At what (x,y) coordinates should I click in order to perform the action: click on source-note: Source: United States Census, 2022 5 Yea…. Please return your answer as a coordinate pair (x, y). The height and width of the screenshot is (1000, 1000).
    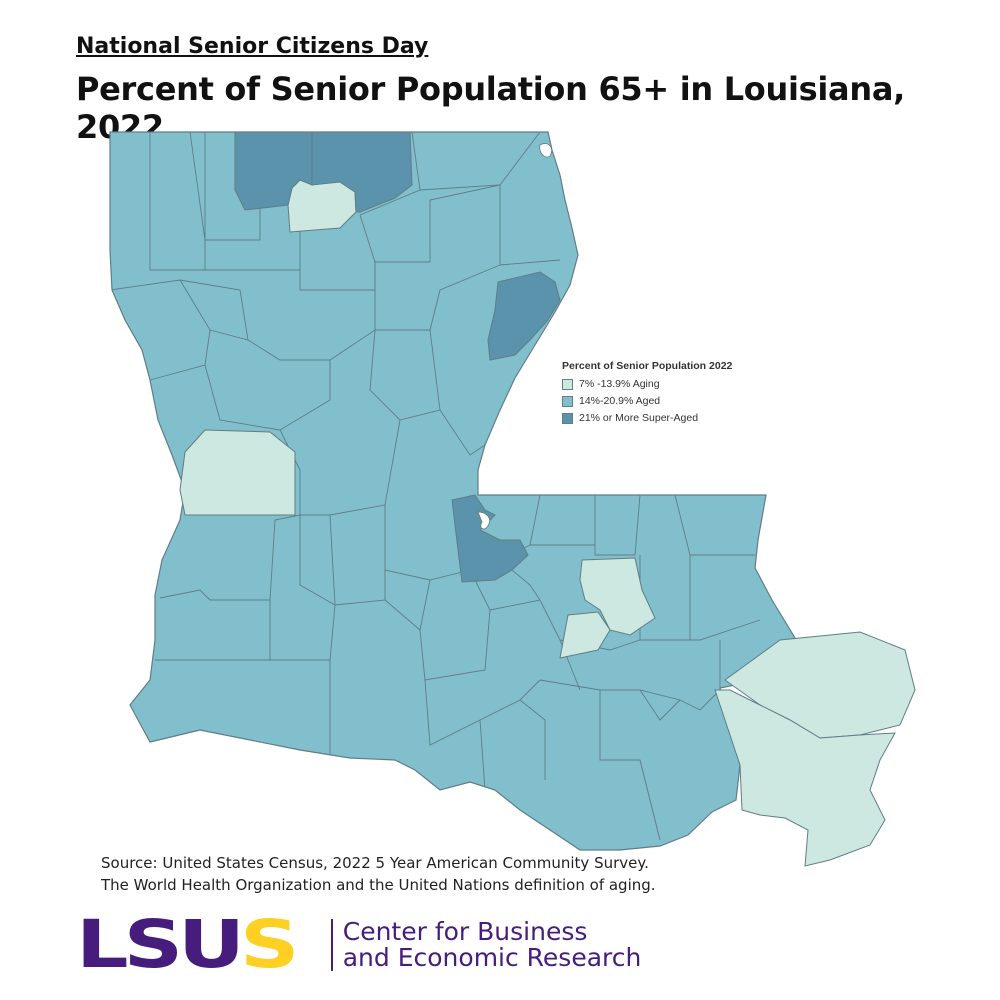
    Looking at the image, I should click on (378, 874).